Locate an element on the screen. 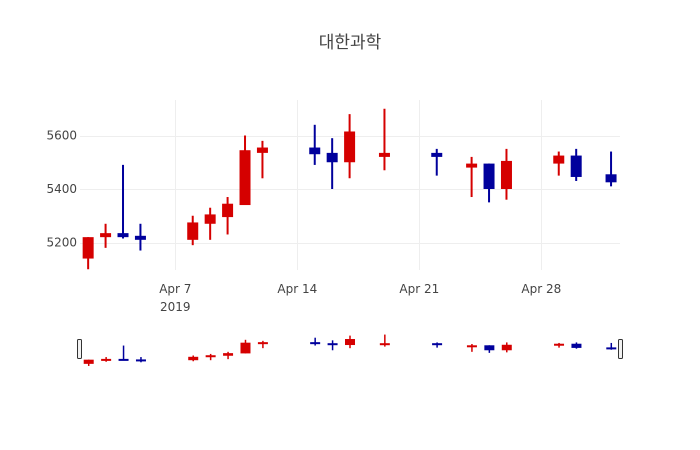 The image size is (700, 450). chart-title: 대한과학 is located at coordinates (350, 43).